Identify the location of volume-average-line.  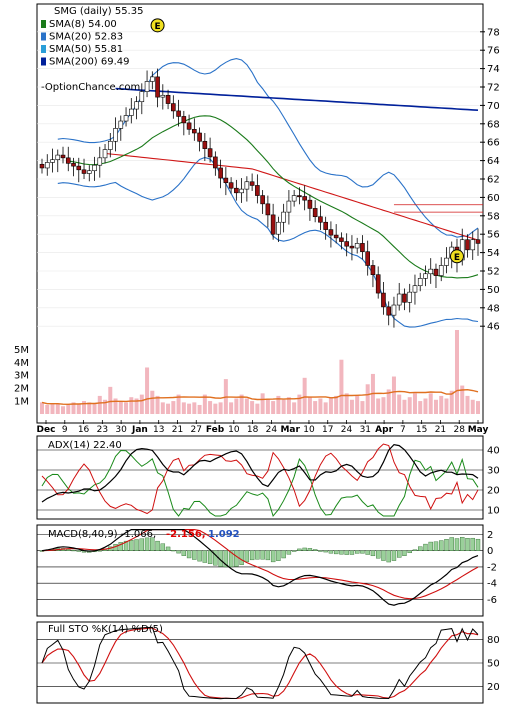
(260, 397).